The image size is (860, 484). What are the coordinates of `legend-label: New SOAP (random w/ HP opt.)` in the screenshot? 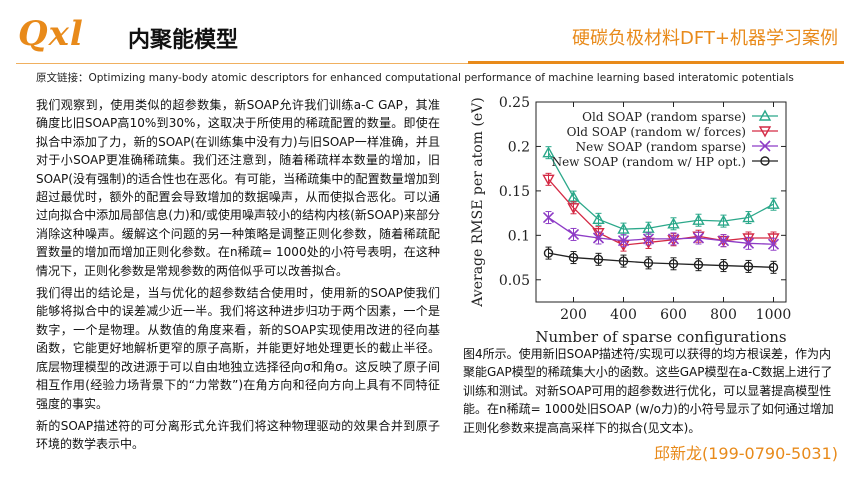 It's located at (649, 162).